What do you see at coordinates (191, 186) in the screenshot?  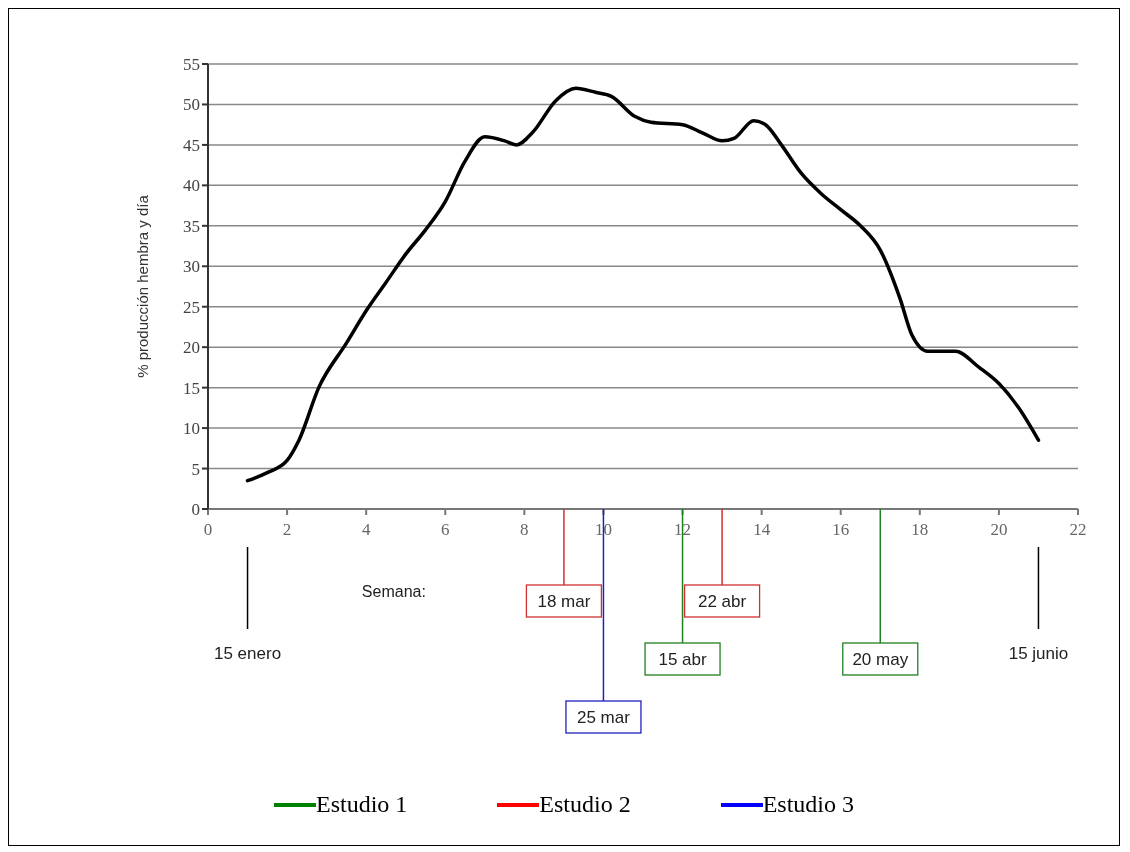 I see `y-tick-label: 40` at bounding box center [191, 186].